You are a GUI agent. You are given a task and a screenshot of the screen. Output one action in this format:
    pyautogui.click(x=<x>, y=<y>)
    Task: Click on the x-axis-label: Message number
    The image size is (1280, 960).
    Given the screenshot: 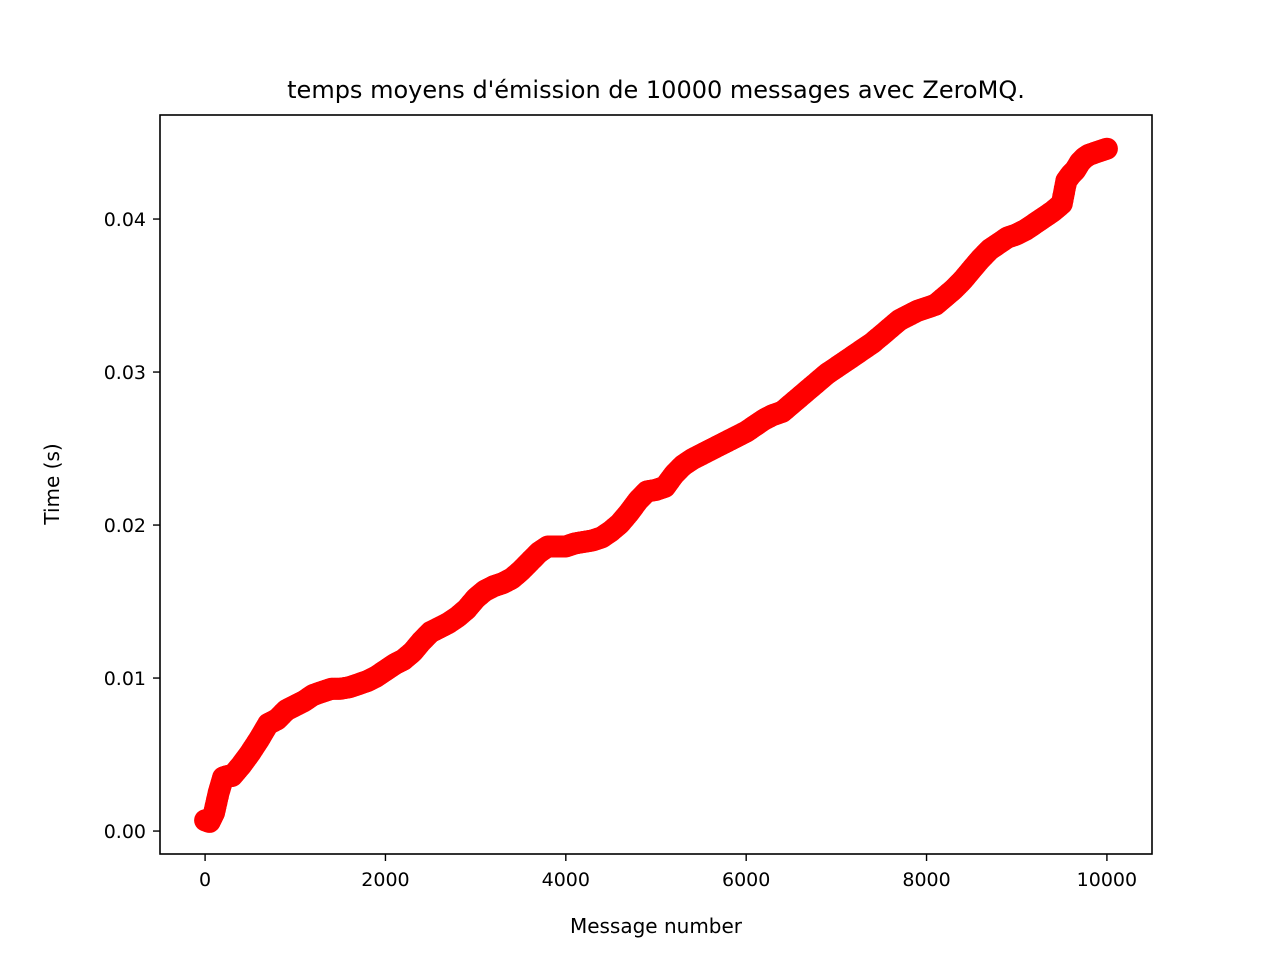 What is the action you would take?
    pyautogui.click(x=656, y=926)
    